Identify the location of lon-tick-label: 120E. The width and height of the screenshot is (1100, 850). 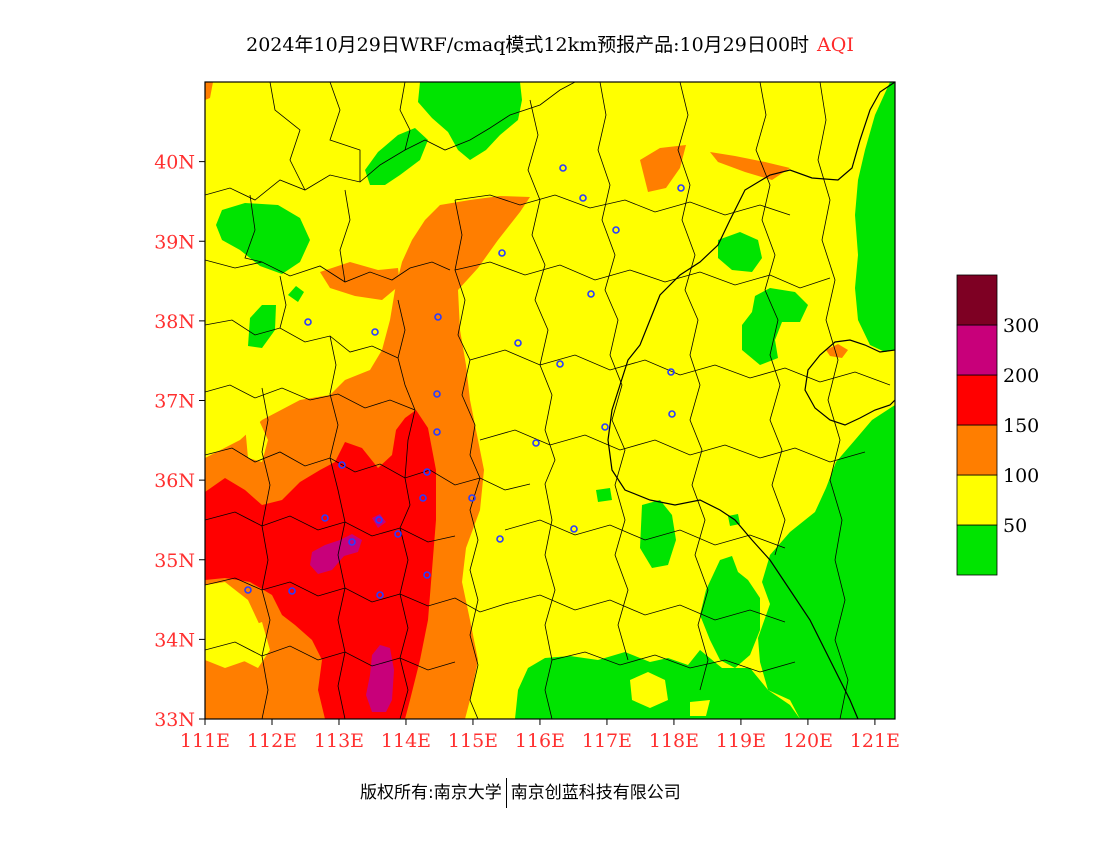
(808, 741).